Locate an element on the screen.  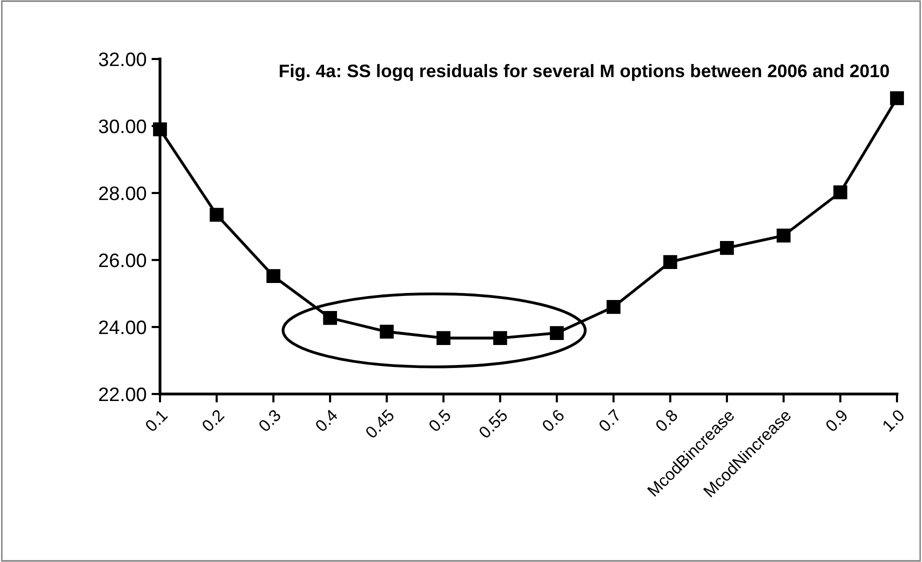
y-tick-label: 26.00 is located at coordinates (122, 260).